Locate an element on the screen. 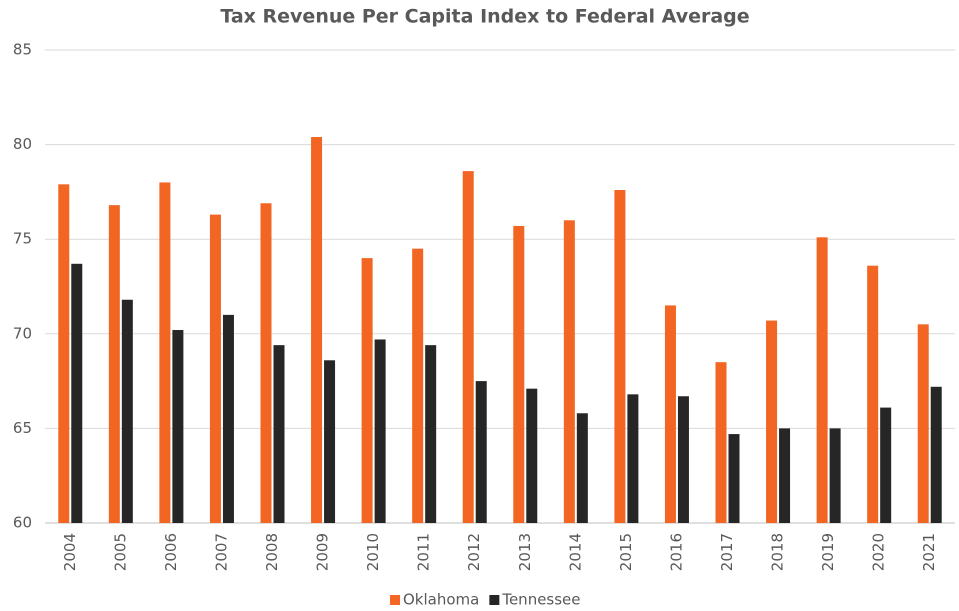  y-tick-label: 85 is located at coordinates (22, 50).